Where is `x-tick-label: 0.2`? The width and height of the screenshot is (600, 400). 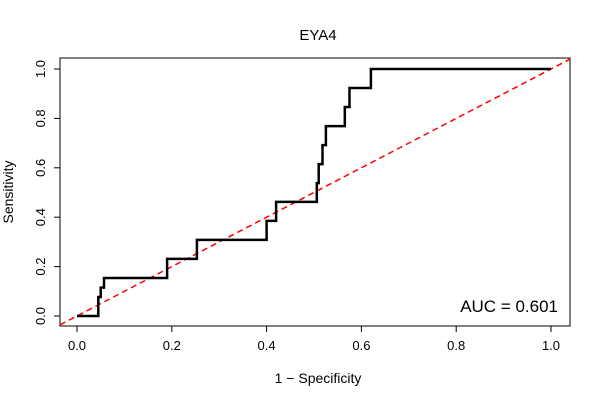 x-tick-label: 0.2 is located at coordinates (172, 345).